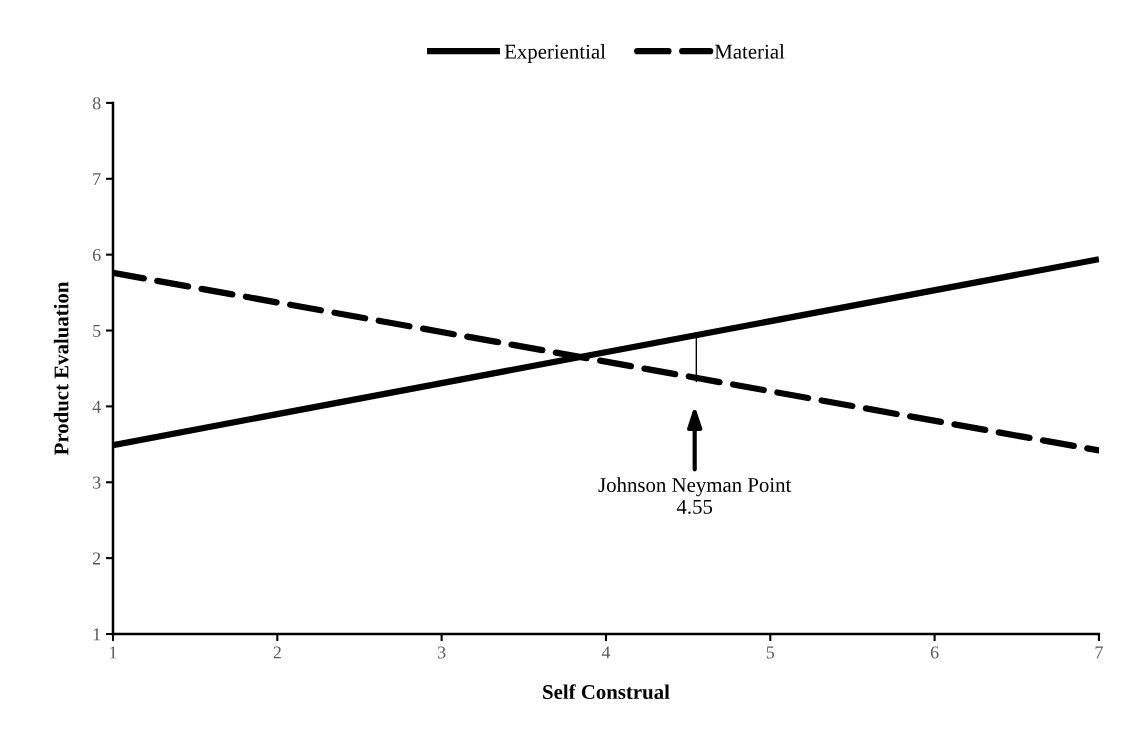 The height and width of the screenshot is (735, 1121). What do you see at coordinates (770, 652) in the screenshot?
I see `x-tick-label: 5` at bounding box center [770, 652].